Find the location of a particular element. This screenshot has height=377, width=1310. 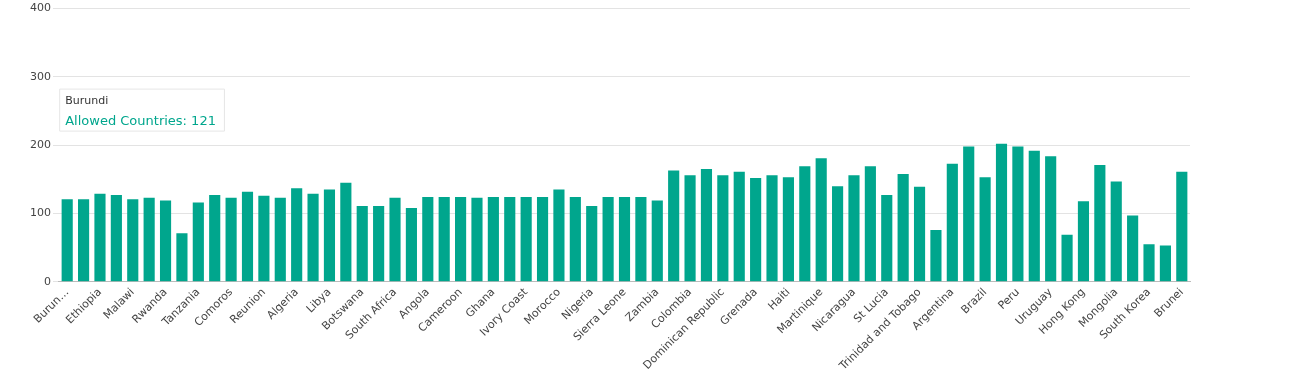

y-tick-label: 300 is located at coordinates (40, 76).